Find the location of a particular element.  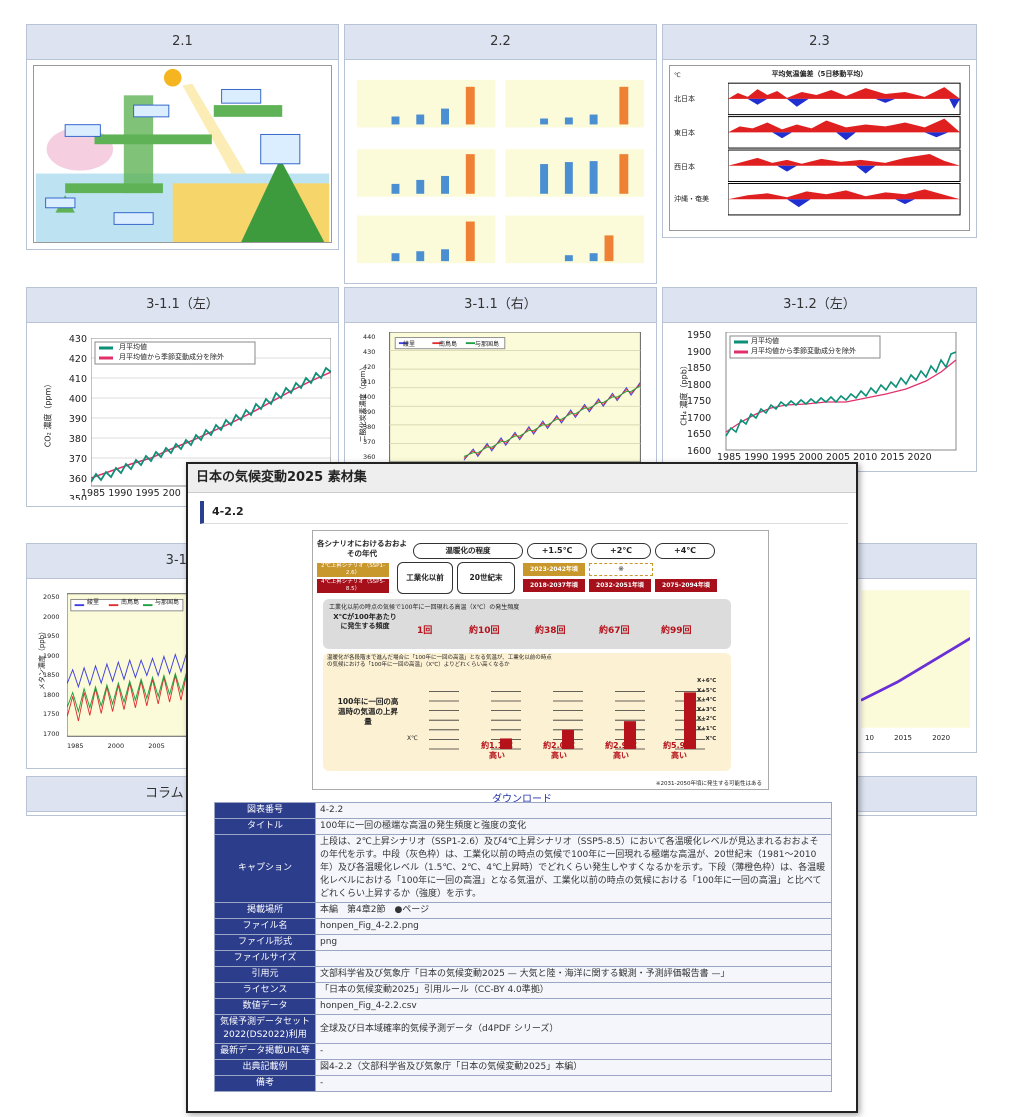

tile-2-1: 2.1 is located at coordinates (182, 137).